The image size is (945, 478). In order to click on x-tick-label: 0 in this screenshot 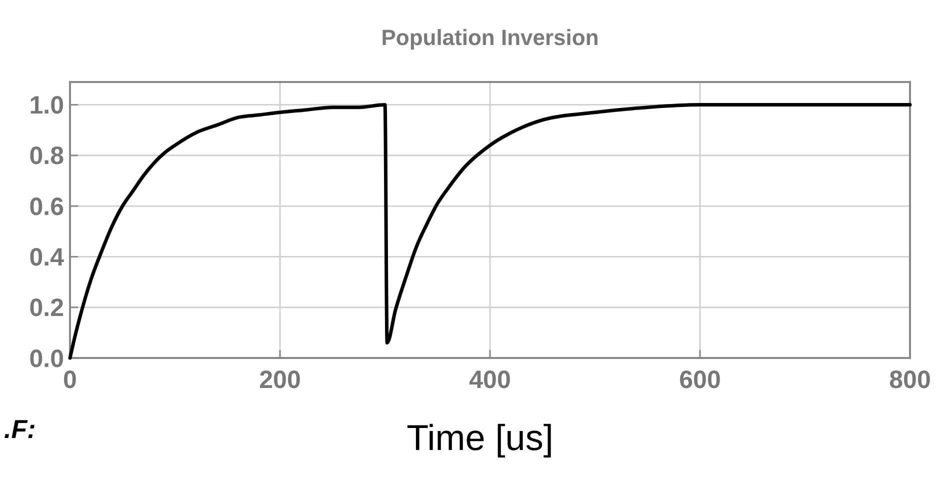, I will do `click(70, 380)`.